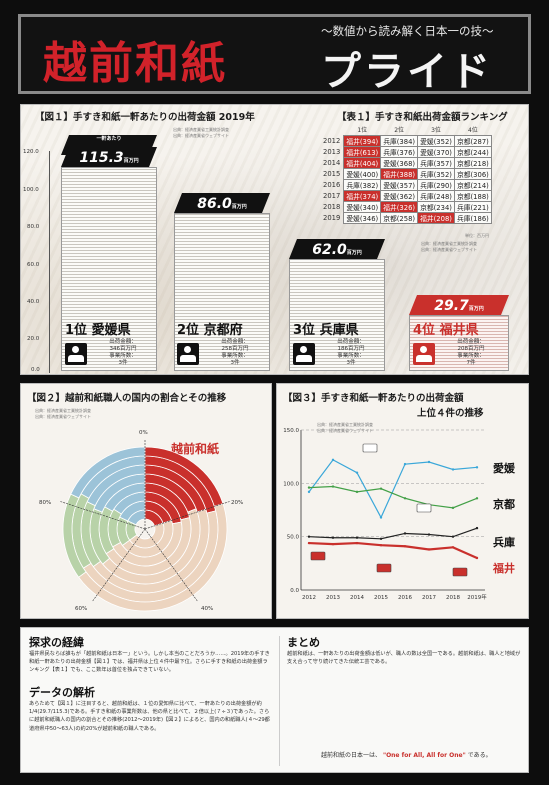 This screenshot has width=549, height=785. I want to click on table-cell: 愛媛(352), so click(436, 140).